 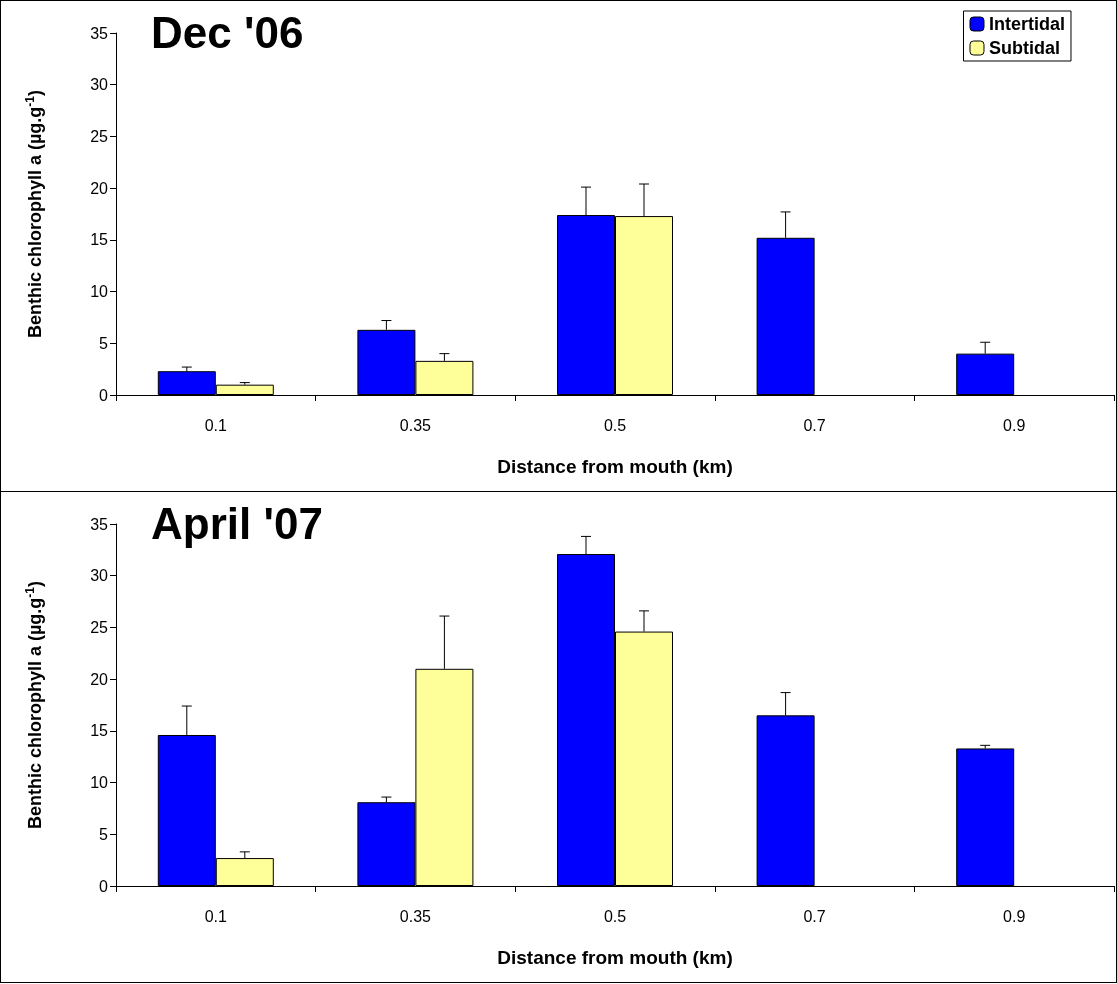 I want to click on chart-title: April '07, so click(x=237, y=523).